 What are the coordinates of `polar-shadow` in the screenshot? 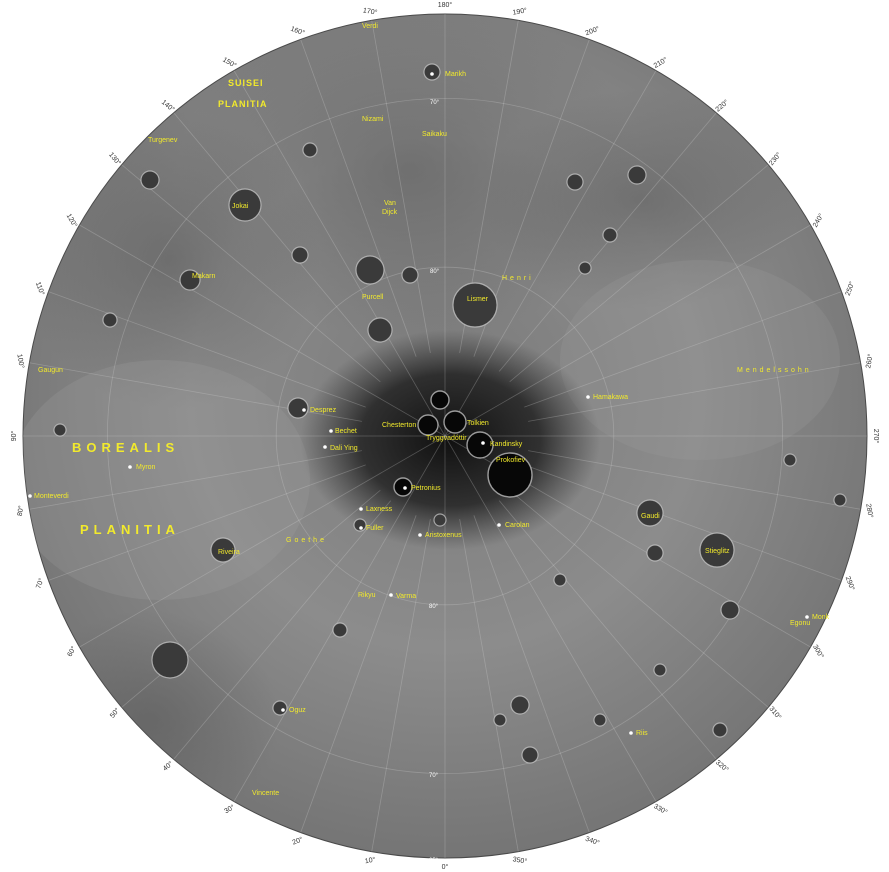 It's located at (450, 440).